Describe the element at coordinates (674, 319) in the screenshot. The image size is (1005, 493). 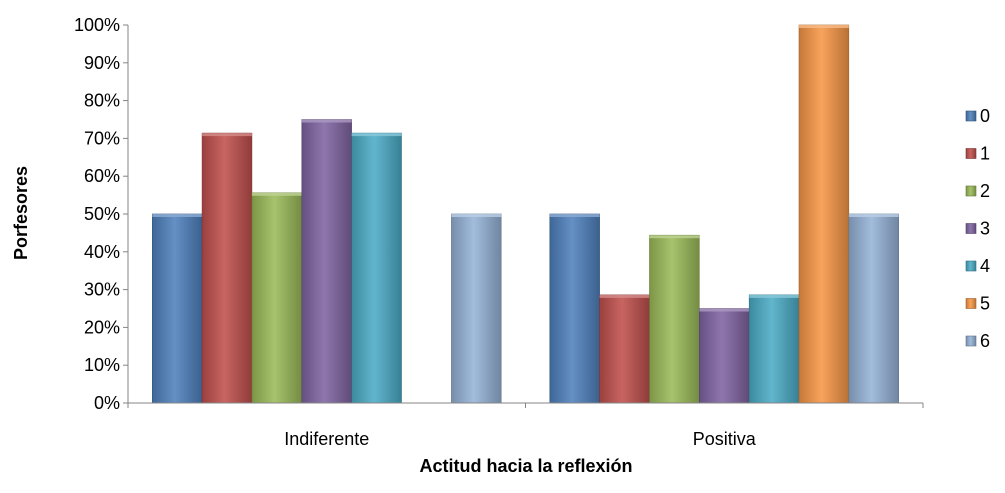
I see `bar-series-2-positiva` at that location.